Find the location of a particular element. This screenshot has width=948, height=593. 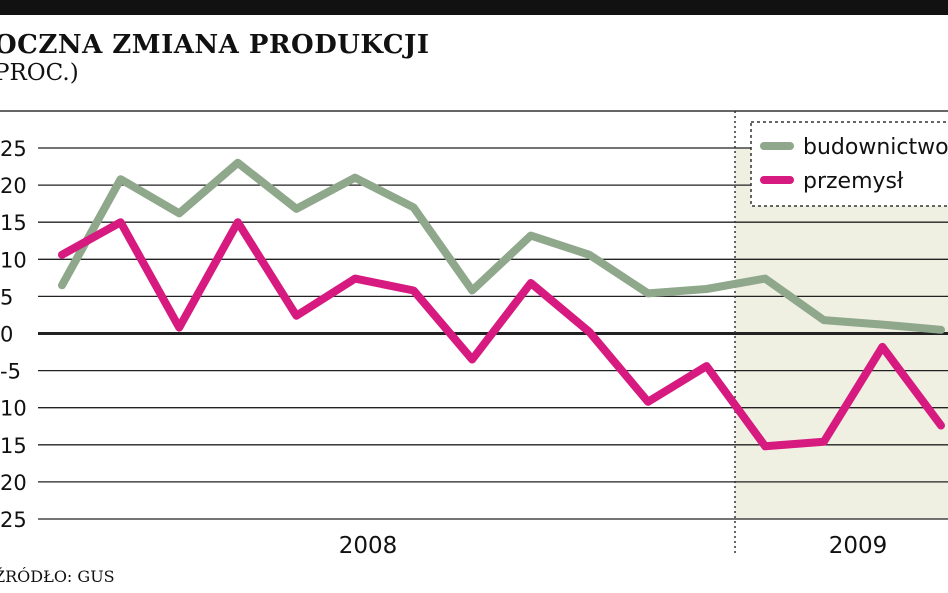

legend-label-przemysl: przemysł is located at coordinates (853, 181).